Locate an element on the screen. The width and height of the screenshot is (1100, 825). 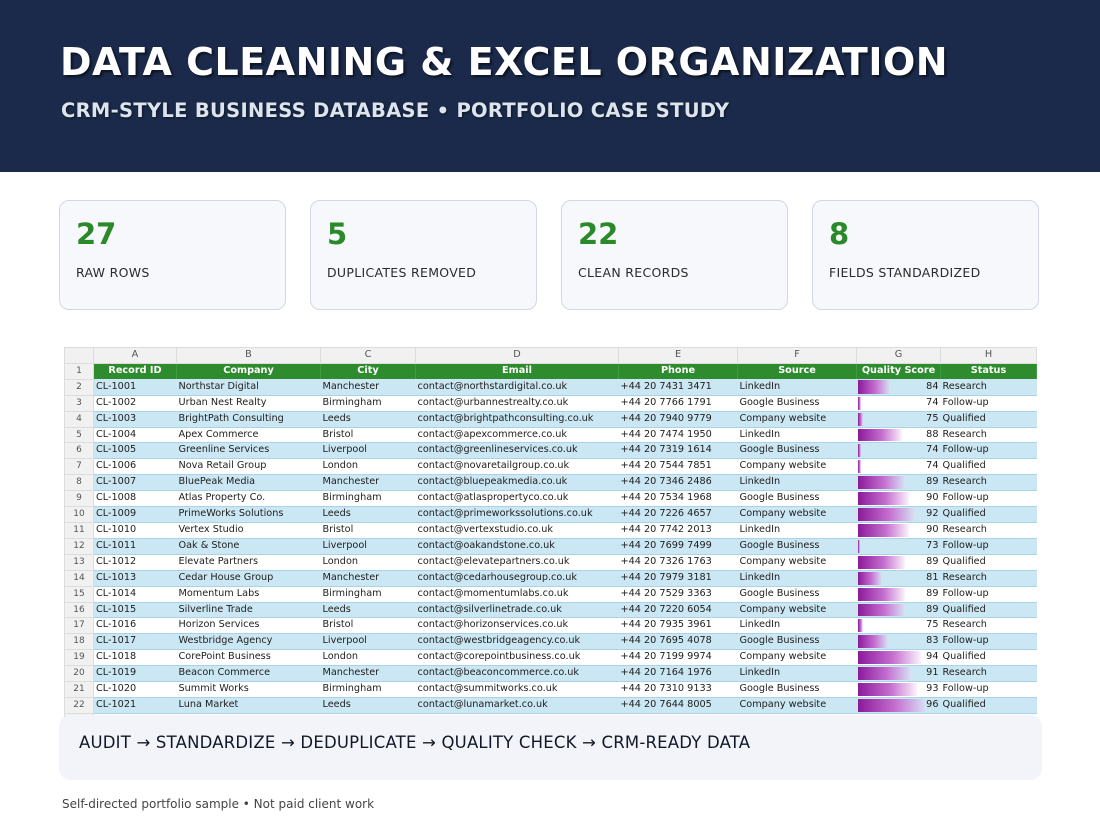
quality-score-cell: 84 is located at coordinates (898, 387).